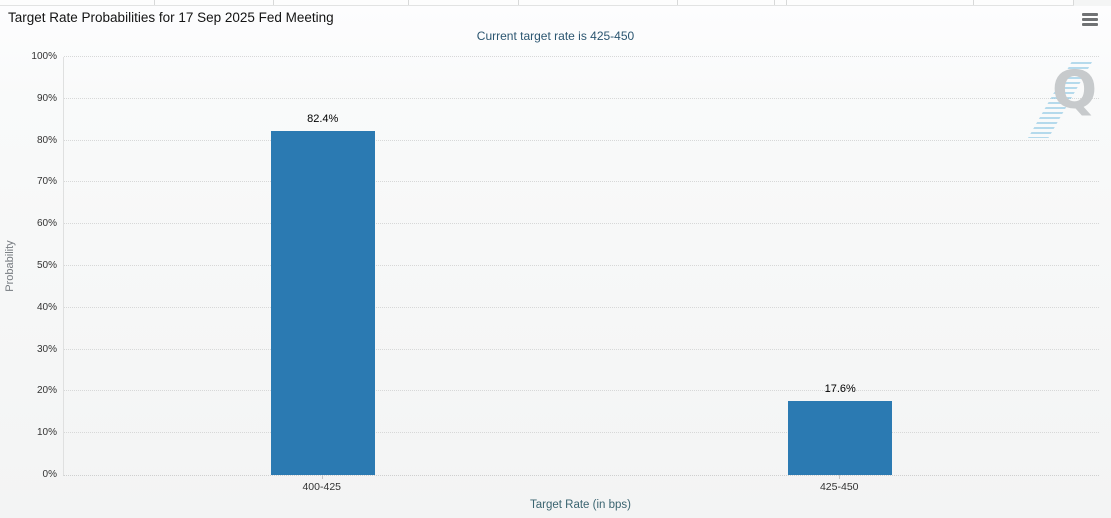 The image size is (1111, 518). I want to click on x-axis-title: Target Rate (in bps), so click(580, 505).